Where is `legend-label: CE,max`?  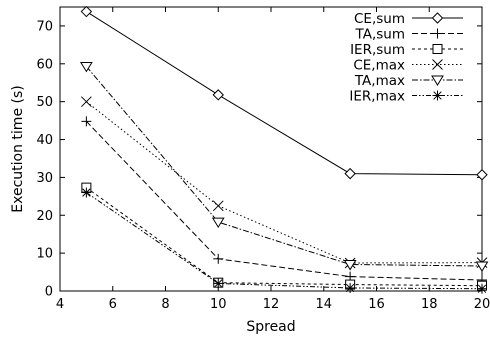
legend-label: CE,max is located at coordinates (379, 66).